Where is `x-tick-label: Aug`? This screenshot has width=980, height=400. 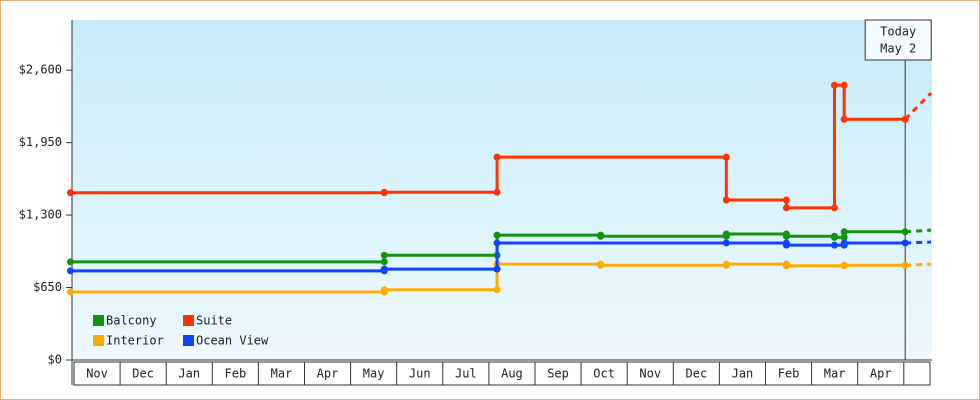
x-tick-label: Aug is located at coordinates (512, 374).